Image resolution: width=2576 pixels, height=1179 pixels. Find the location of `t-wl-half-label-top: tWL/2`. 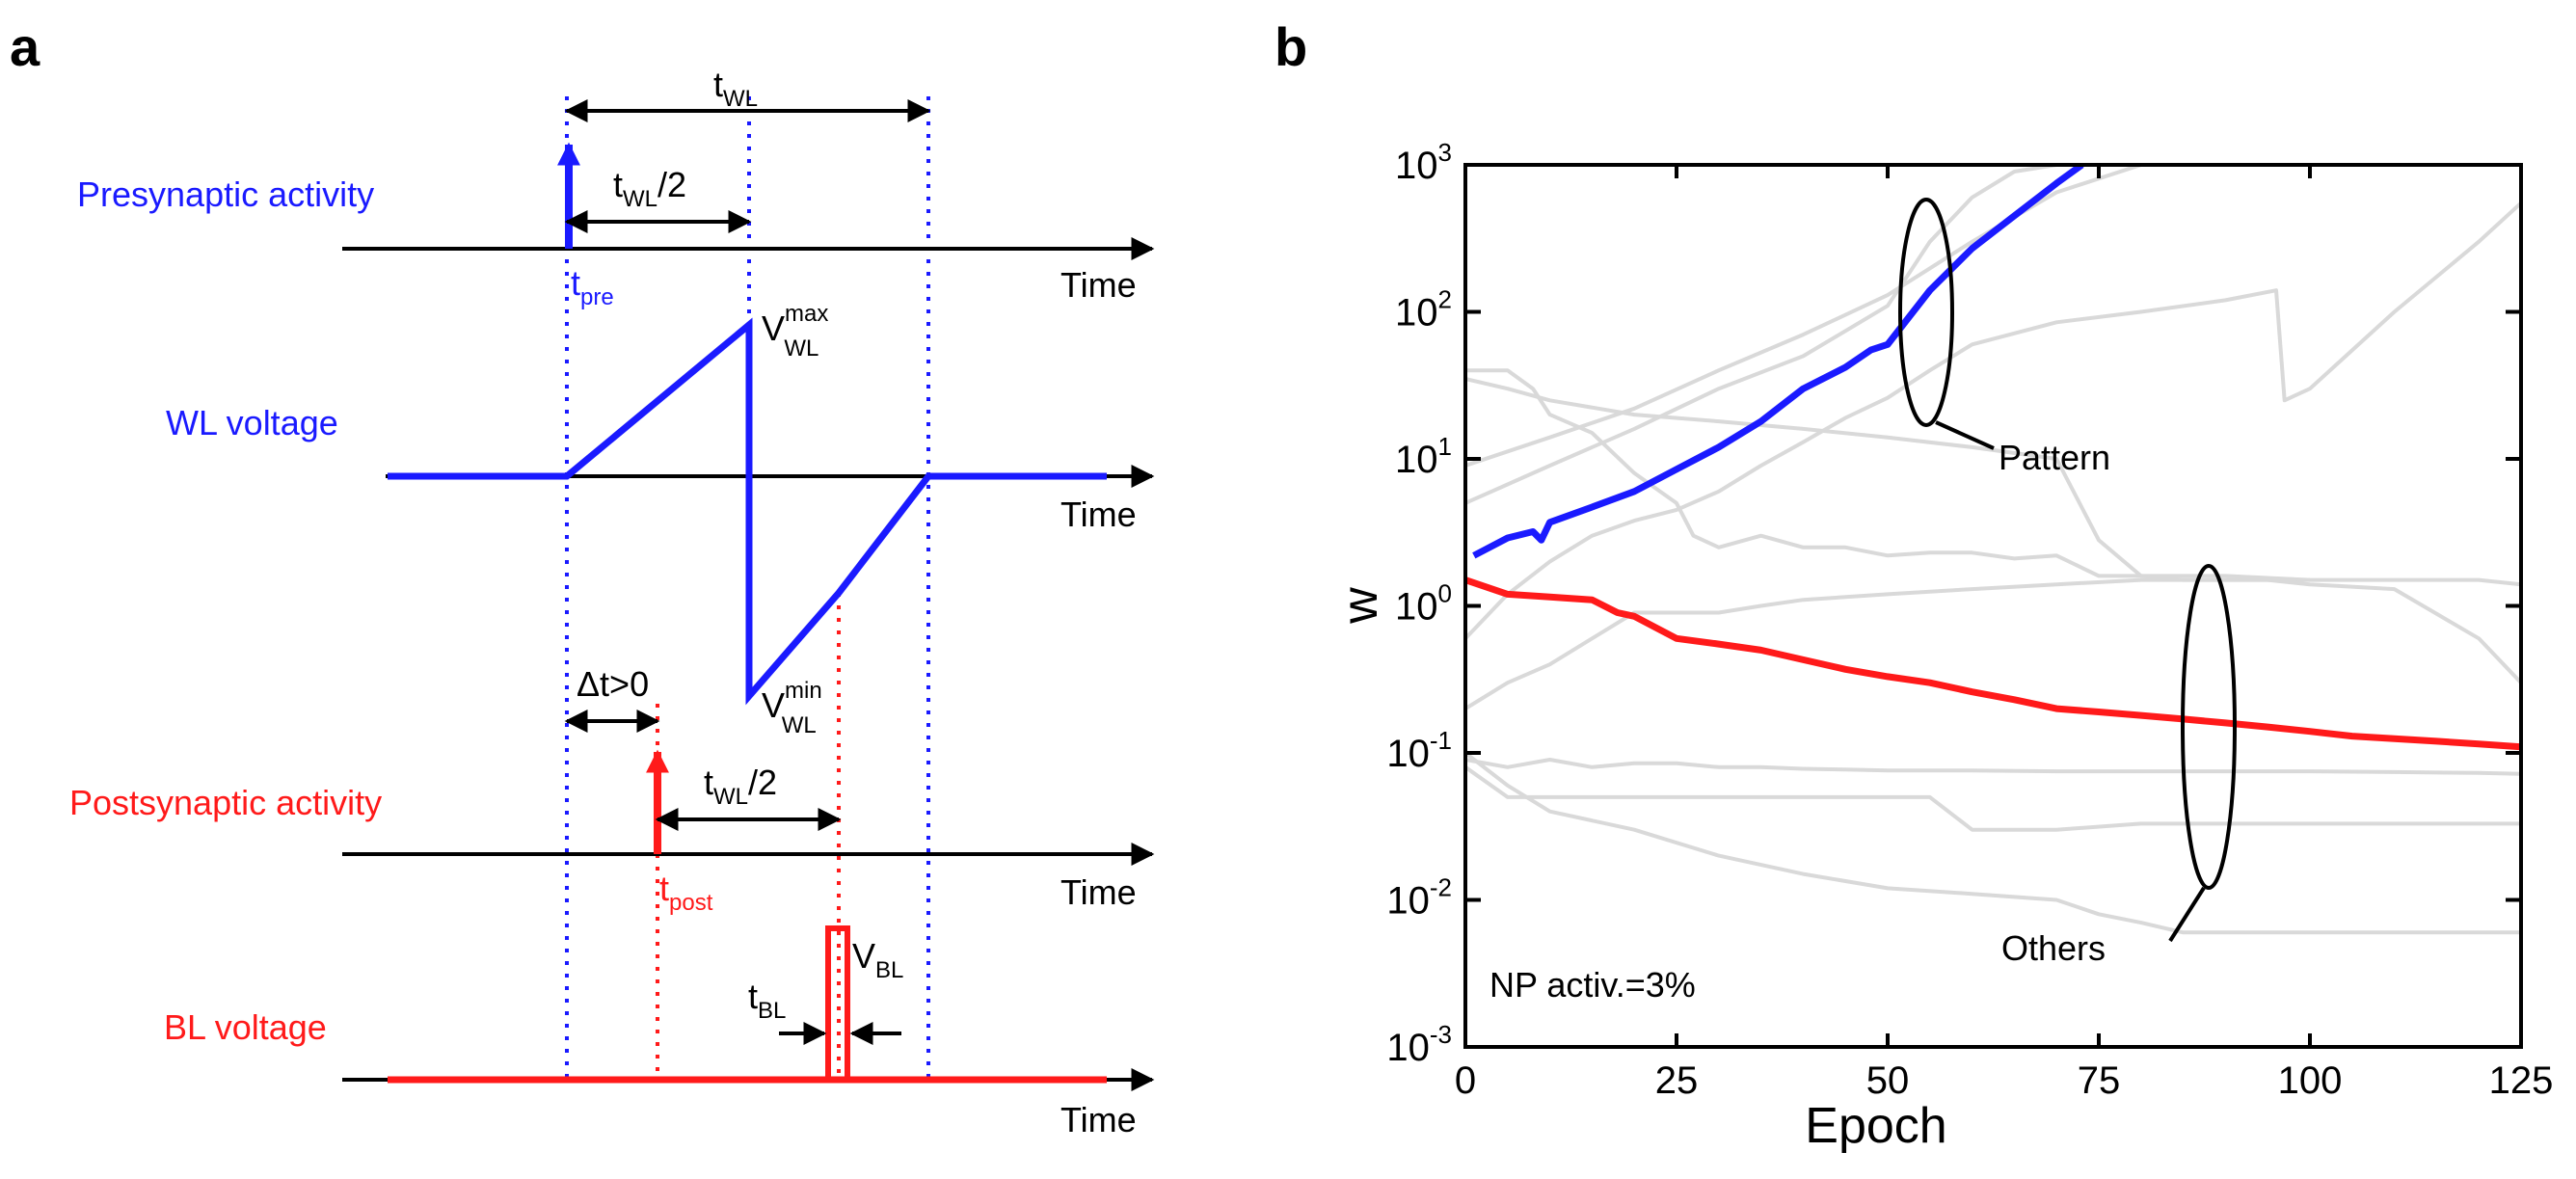

t-wl-half-label-top: tWL/2 is located at coordinates (649, 188).